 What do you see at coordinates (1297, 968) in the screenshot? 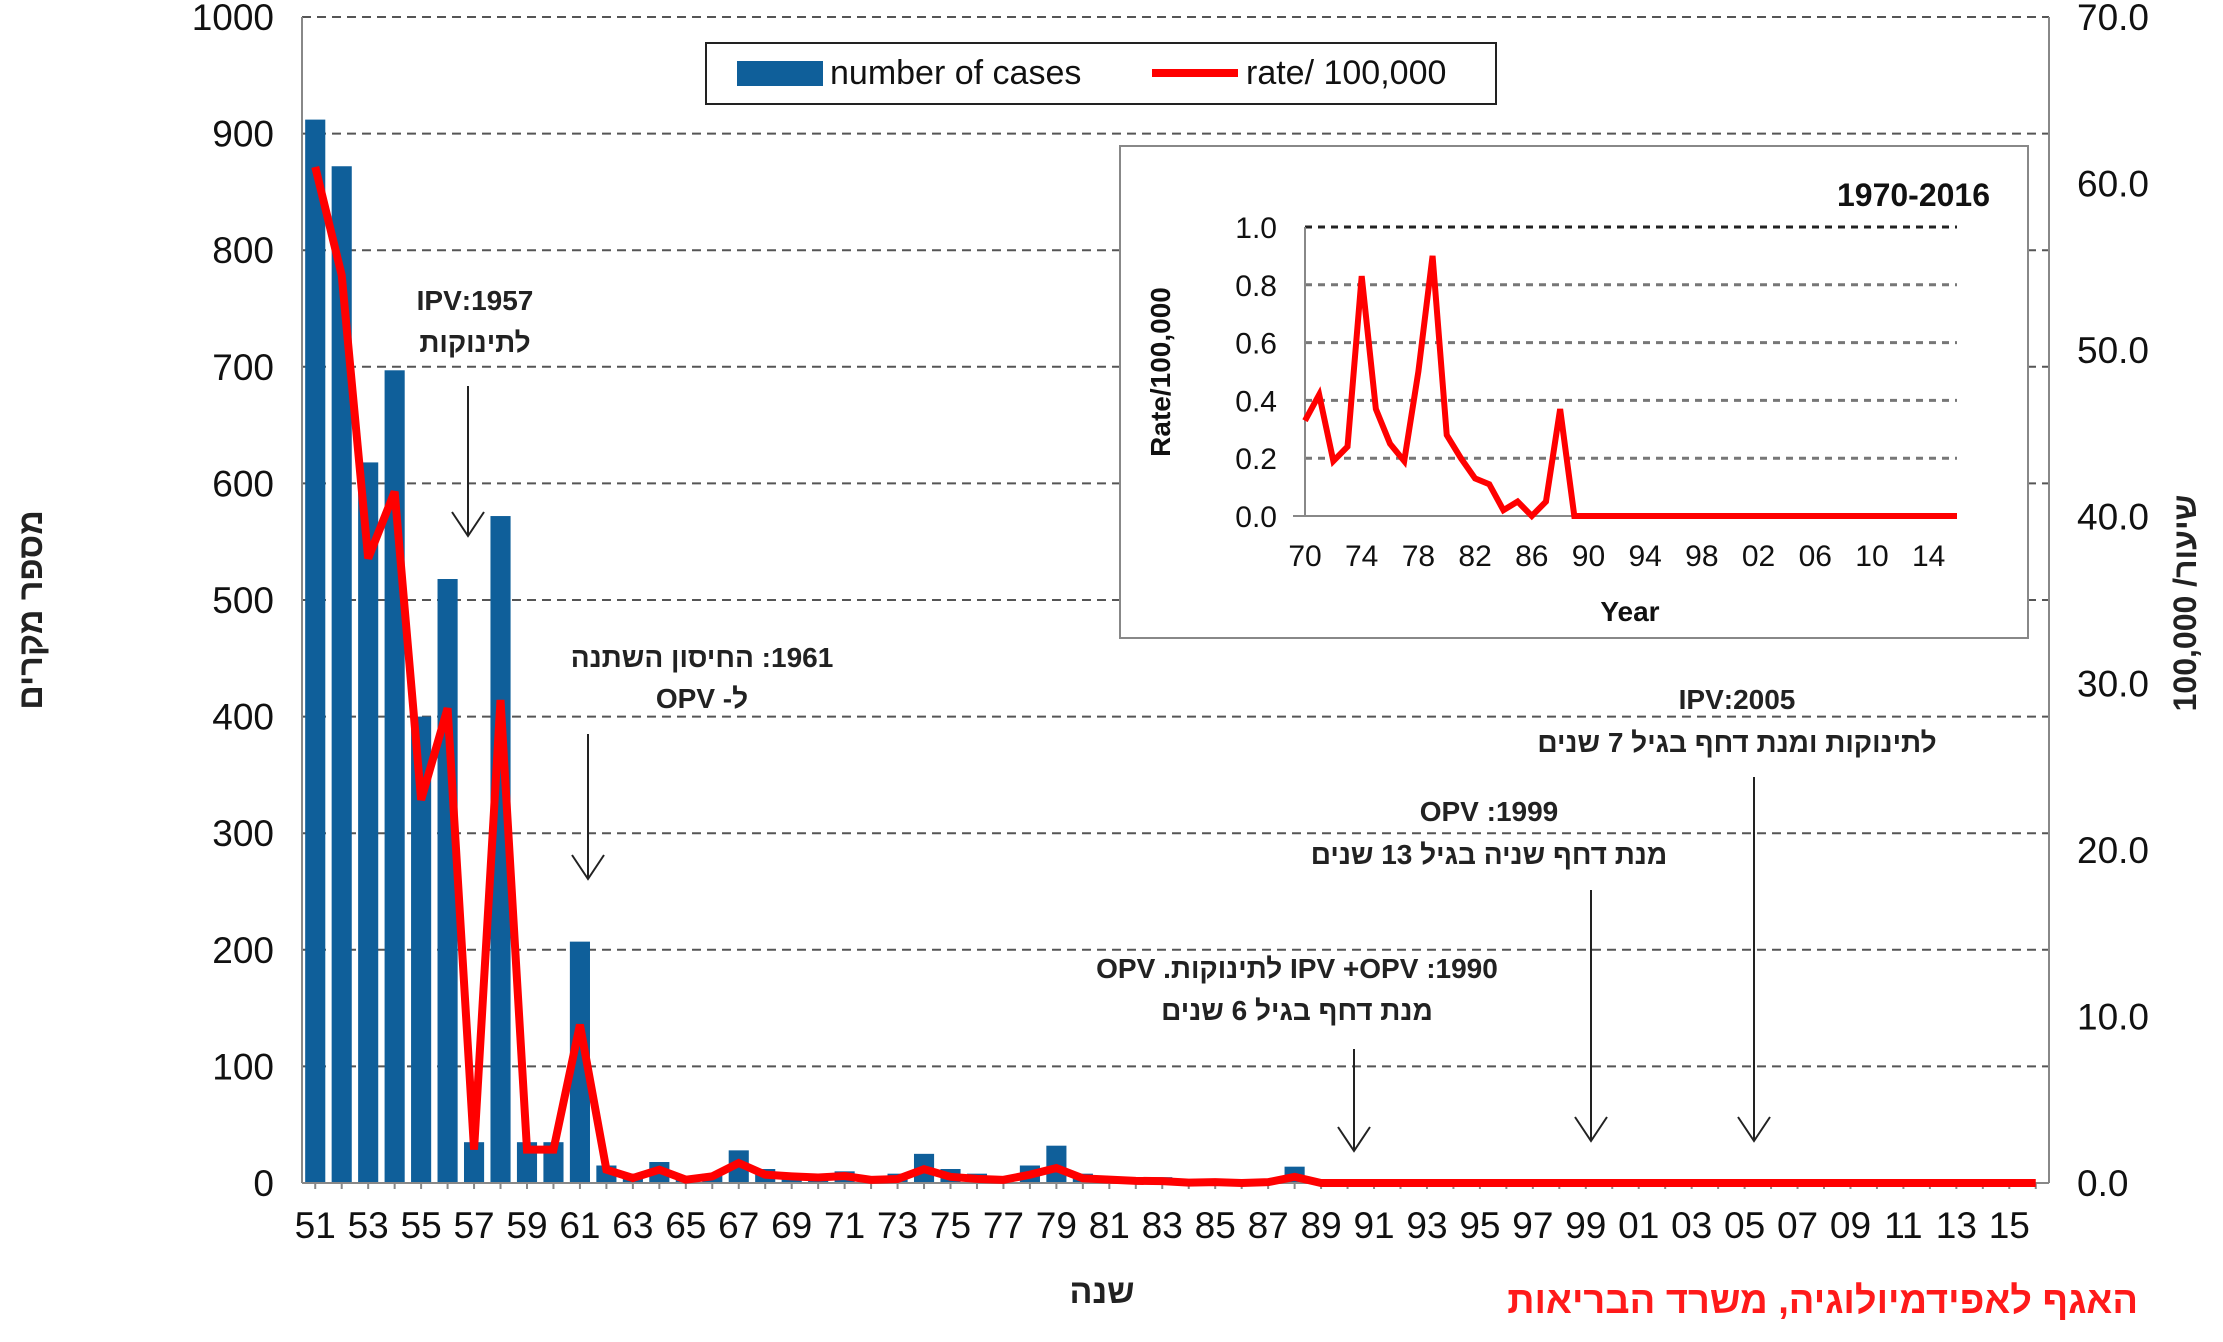
I see `annotation-line-1: 1990: IPV +OPV לתינוקות. OPV` at bounding box center [1297, 968].